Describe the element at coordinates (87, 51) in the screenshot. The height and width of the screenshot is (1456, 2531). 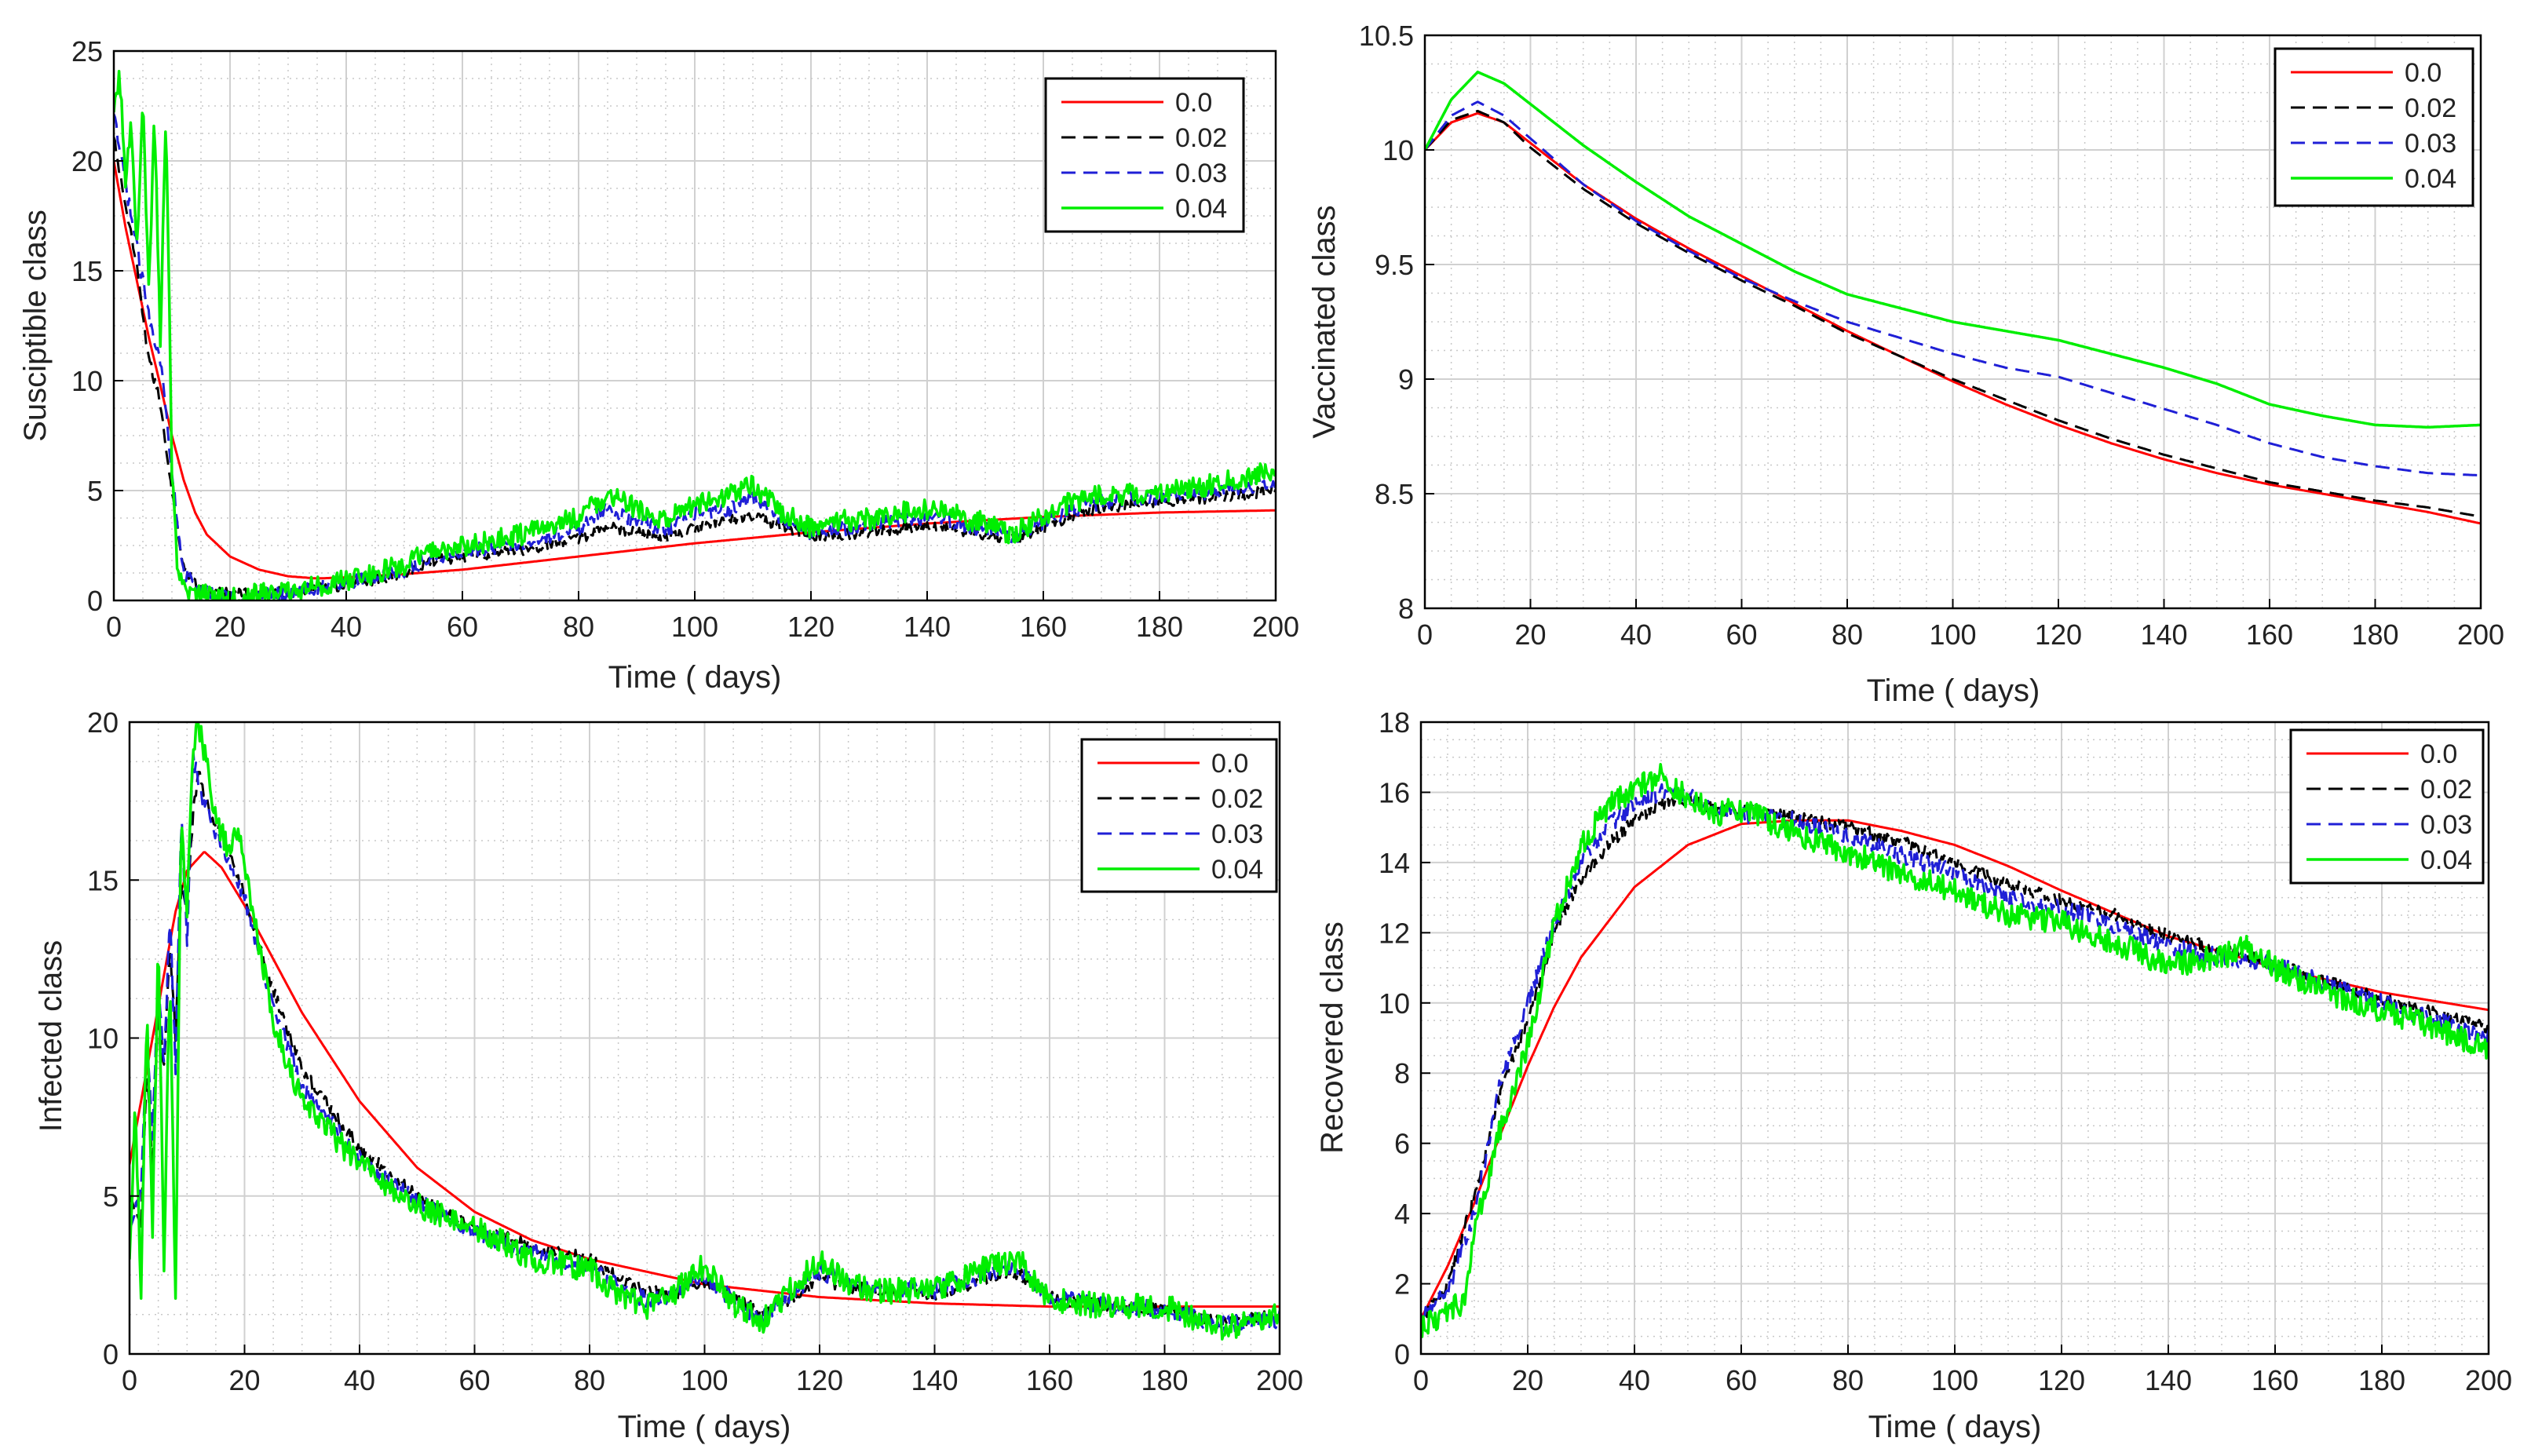
I see `susceptible-ytick-label: 25` at that location.